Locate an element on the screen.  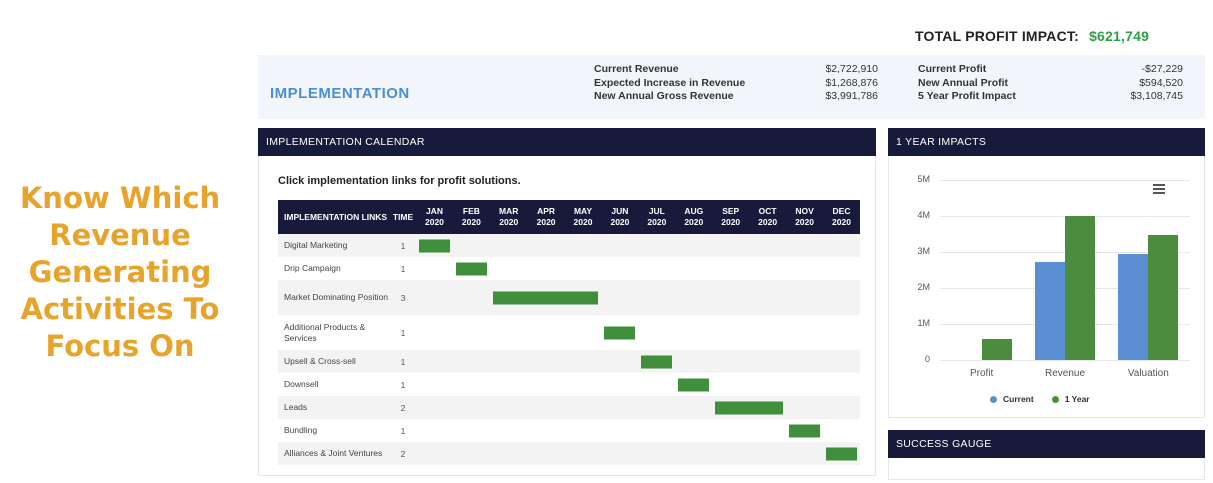
implementation-link: Leads is located at coordinates (334, 407).